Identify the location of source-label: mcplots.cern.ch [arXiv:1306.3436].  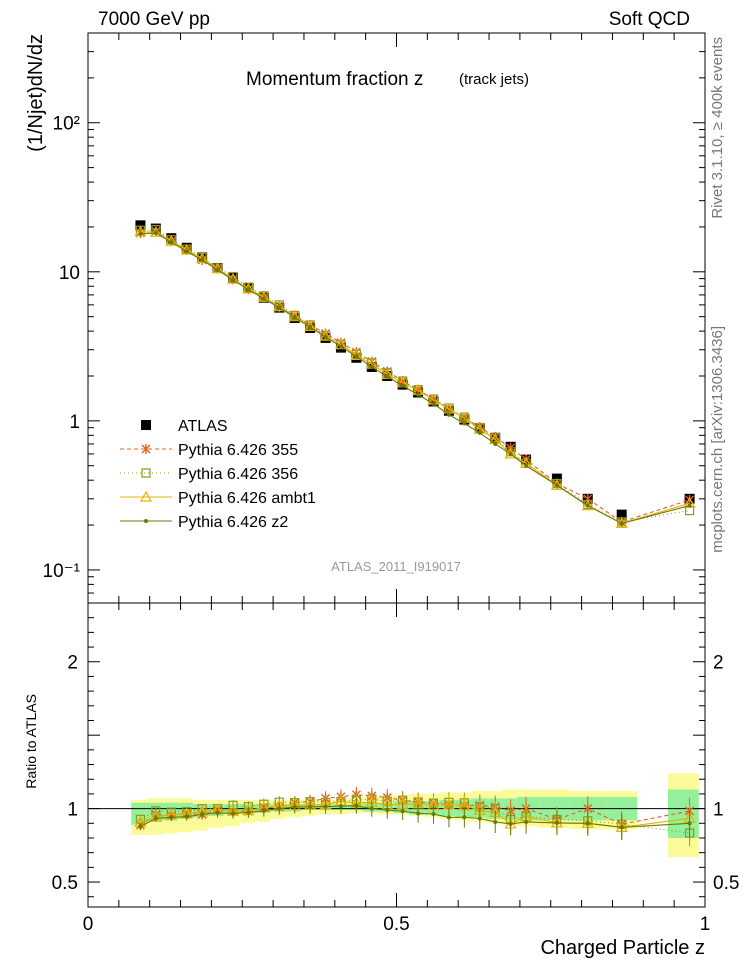
(717, 439).